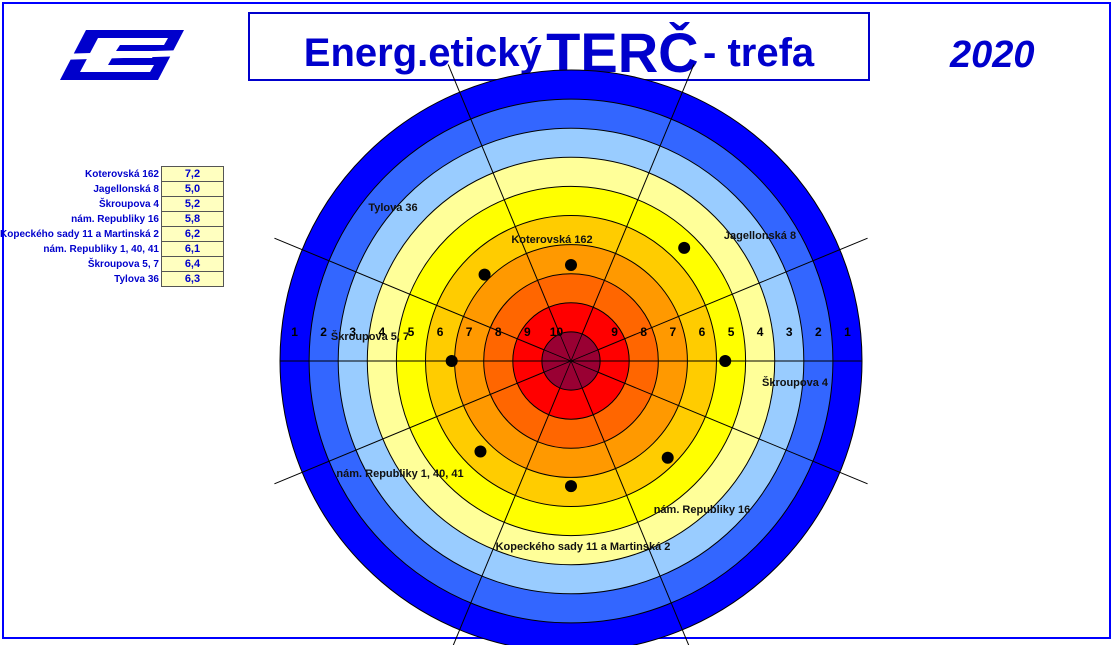  Describe the element at coordinates (583, 547) in the screenshot. I see `sector-label: Kopeckého sady 11 a Martinská 2` at that location.